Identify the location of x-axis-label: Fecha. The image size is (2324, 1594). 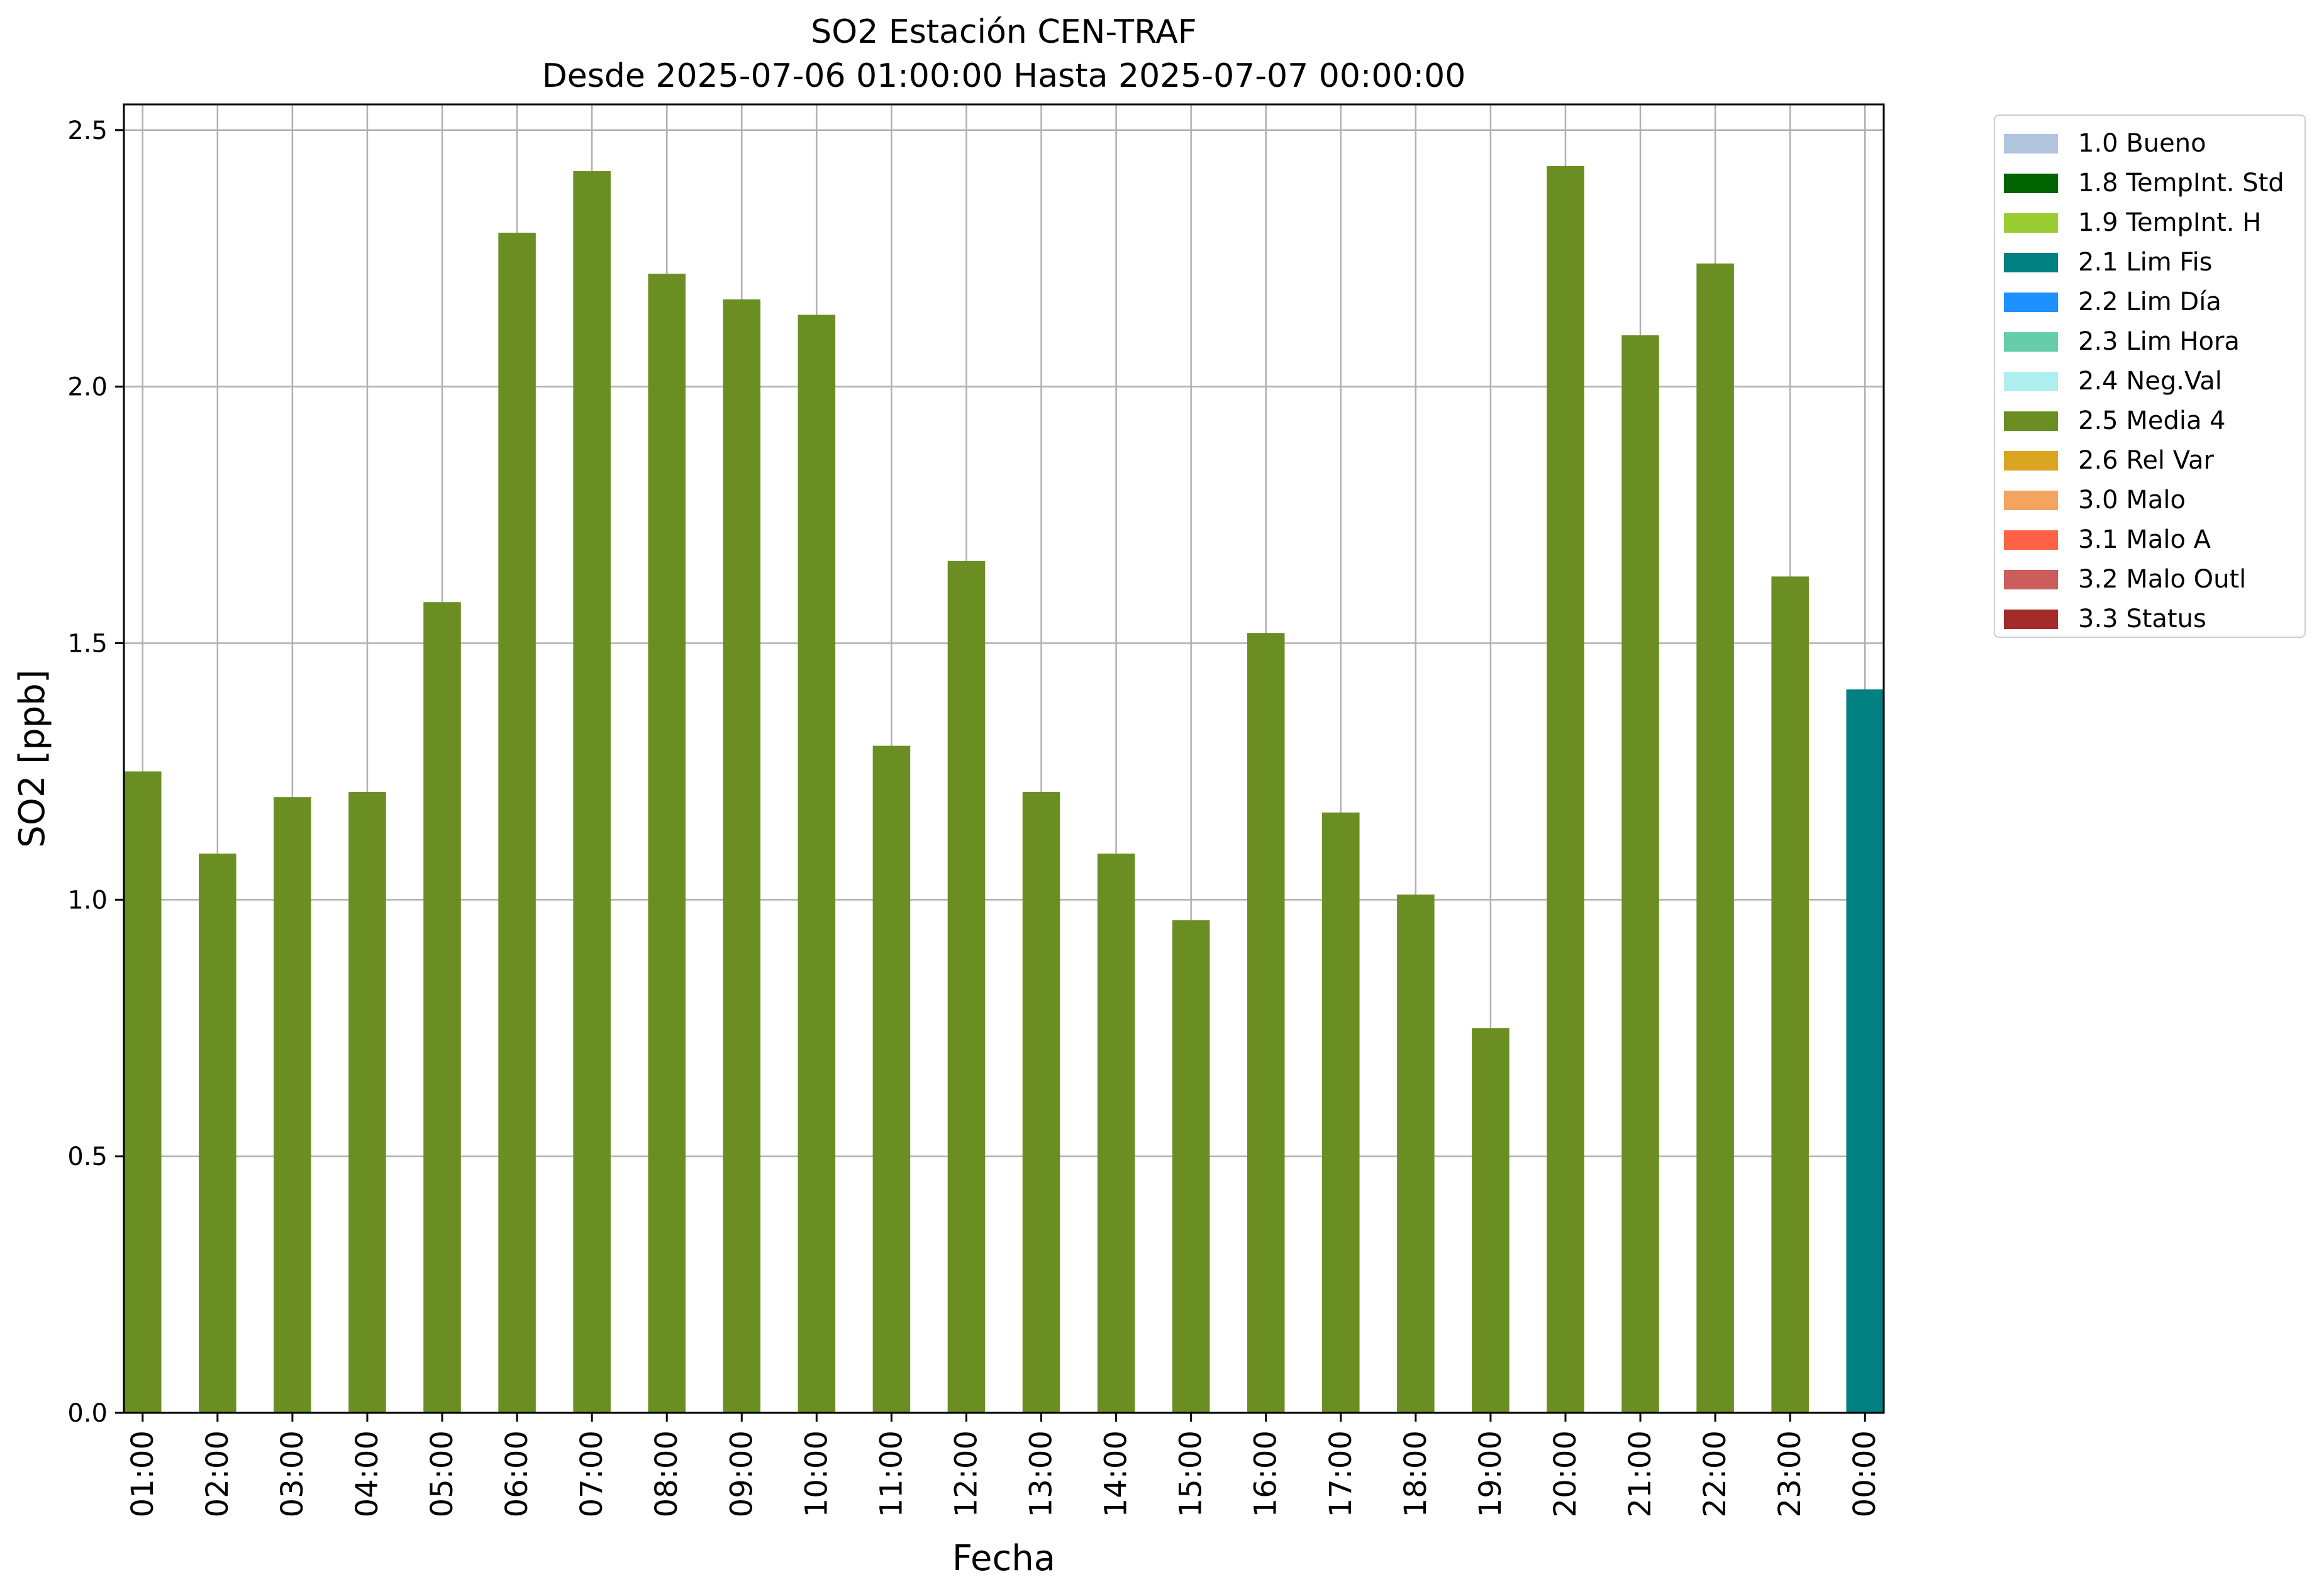
(1003, 1558).